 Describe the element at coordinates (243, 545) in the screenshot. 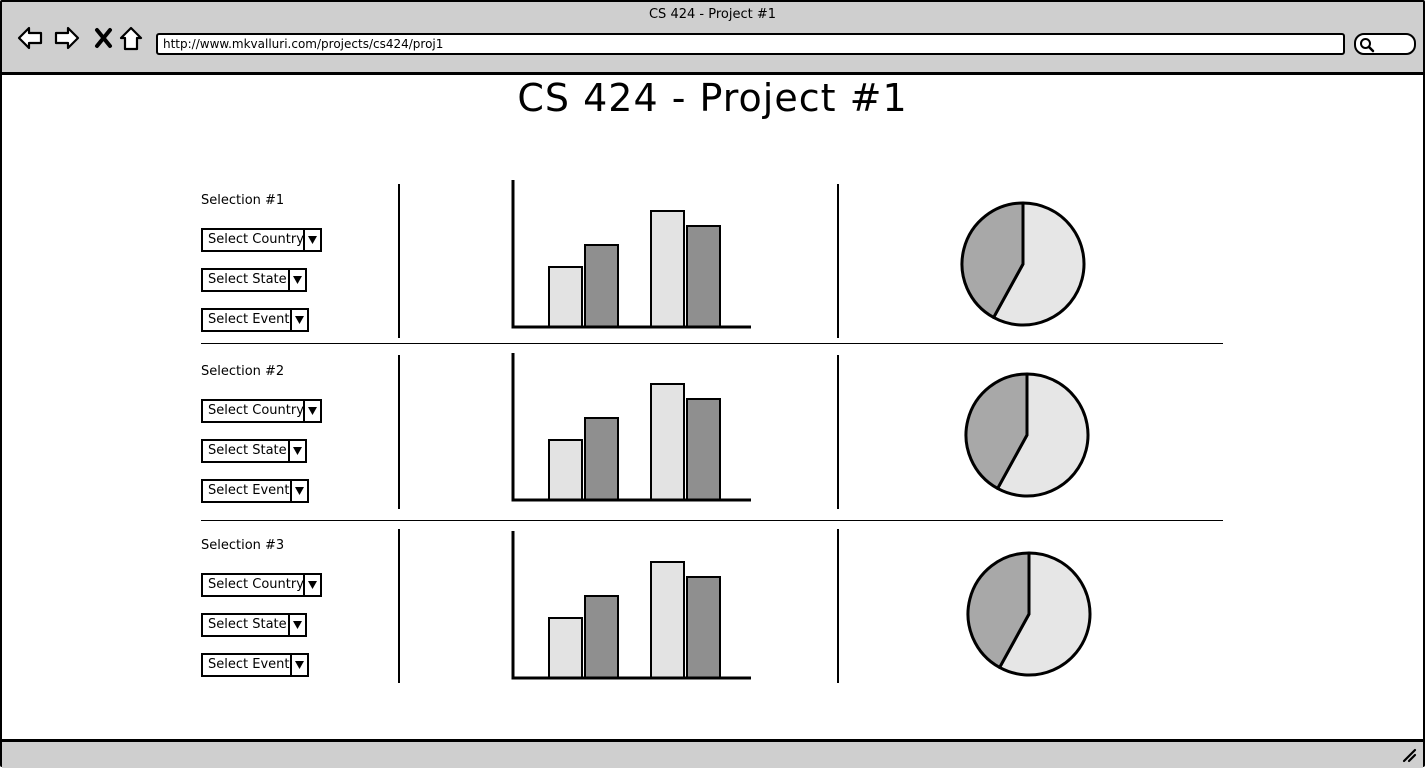

I see `selection-label: Selection #3` at that location.